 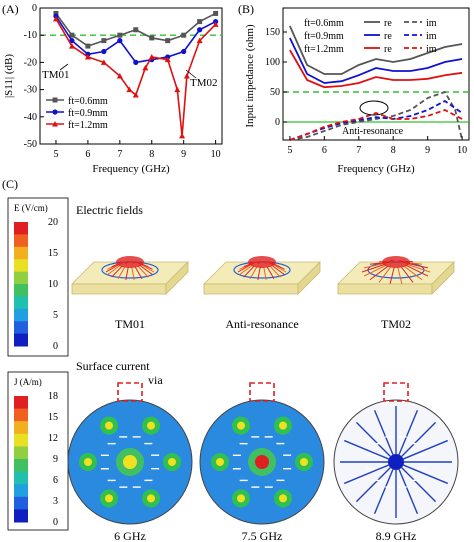 What do you see at coordinates (55, 124) in the screenshot?
I see `legend-marker-ft=1.2mm` at bounding box center [55, 124].